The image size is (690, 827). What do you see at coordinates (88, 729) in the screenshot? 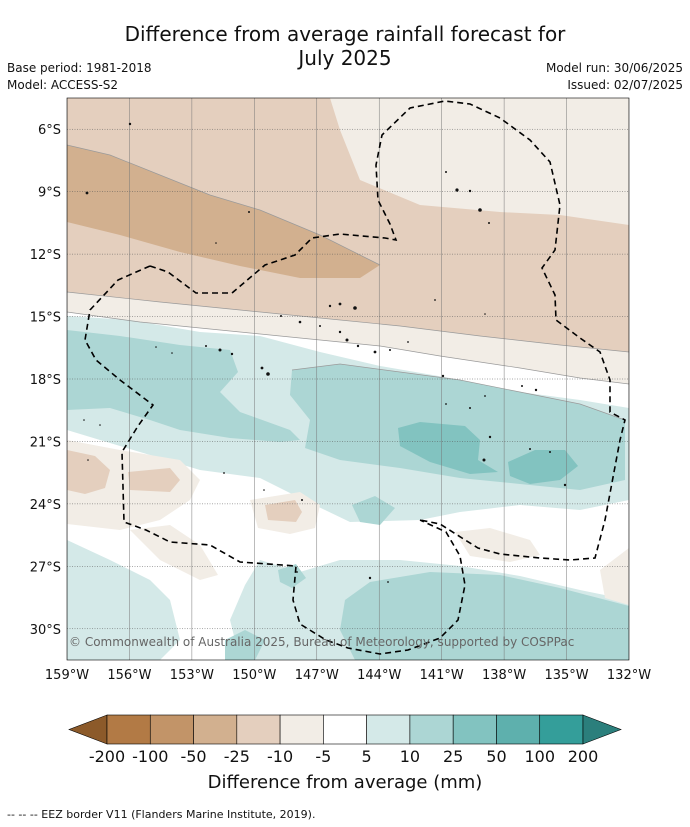
I see `colorbar-arrow-low` at bounding box center [88, 729].